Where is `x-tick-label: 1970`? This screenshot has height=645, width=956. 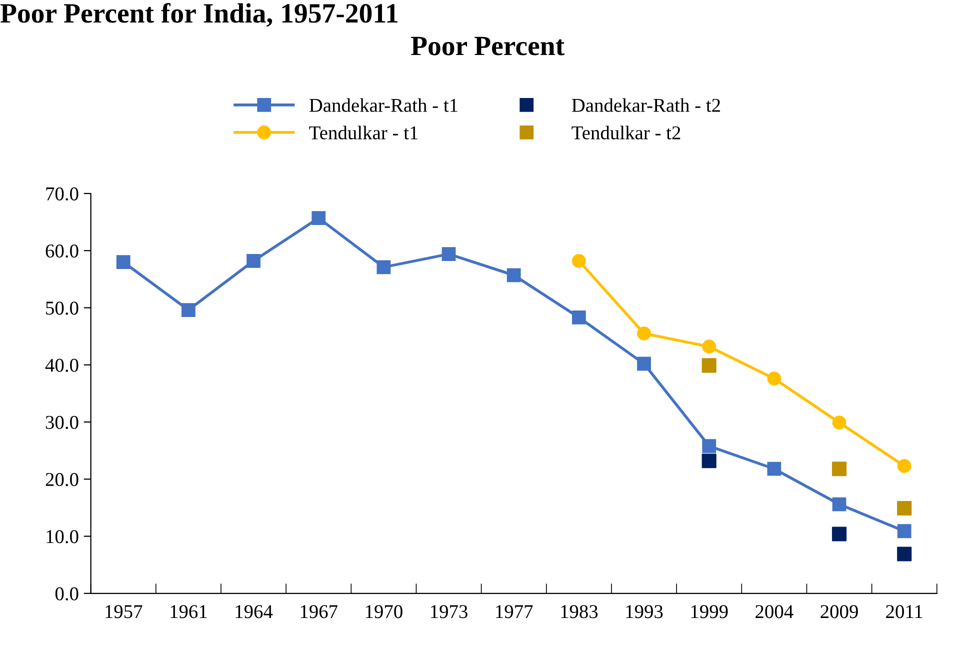 x-tick-label: 1970 is located at coordinates (384, 611).